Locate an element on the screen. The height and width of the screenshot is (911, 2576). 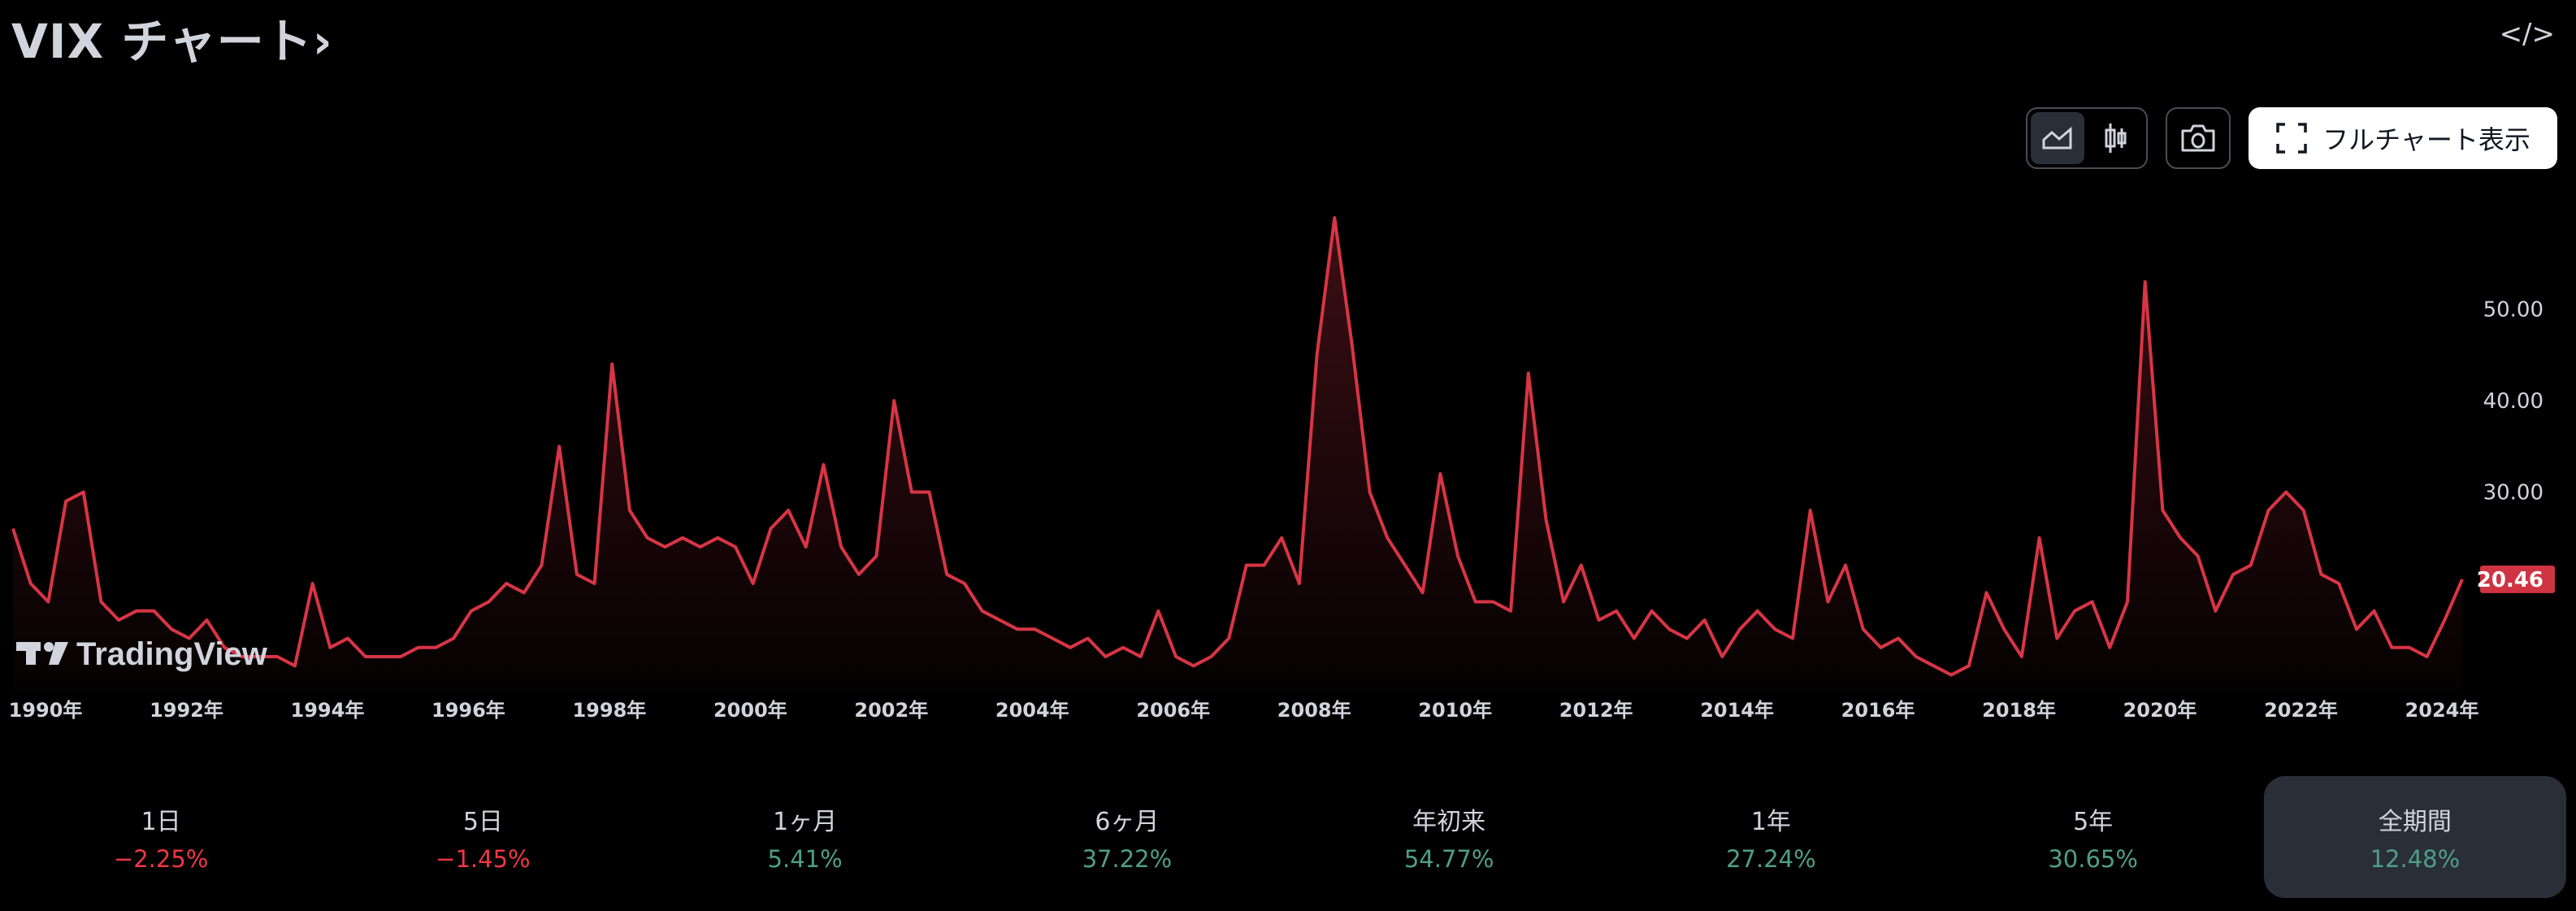
x-tick-label: 1992年 is located at coordinates (186, 710).